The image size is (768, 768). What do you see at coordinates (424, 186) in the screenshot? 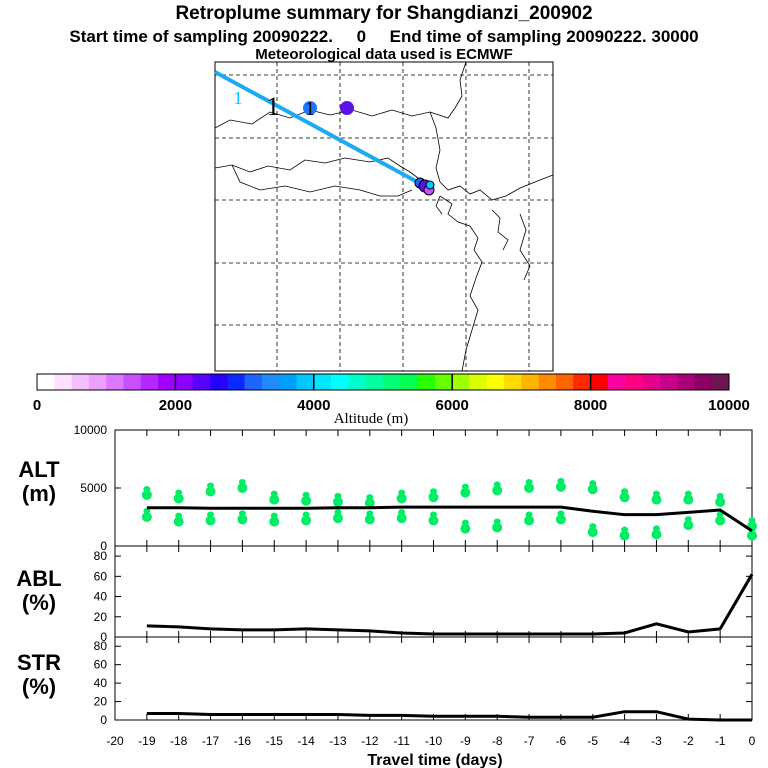
I see `source-cluster` at bounding box center [424, 186].